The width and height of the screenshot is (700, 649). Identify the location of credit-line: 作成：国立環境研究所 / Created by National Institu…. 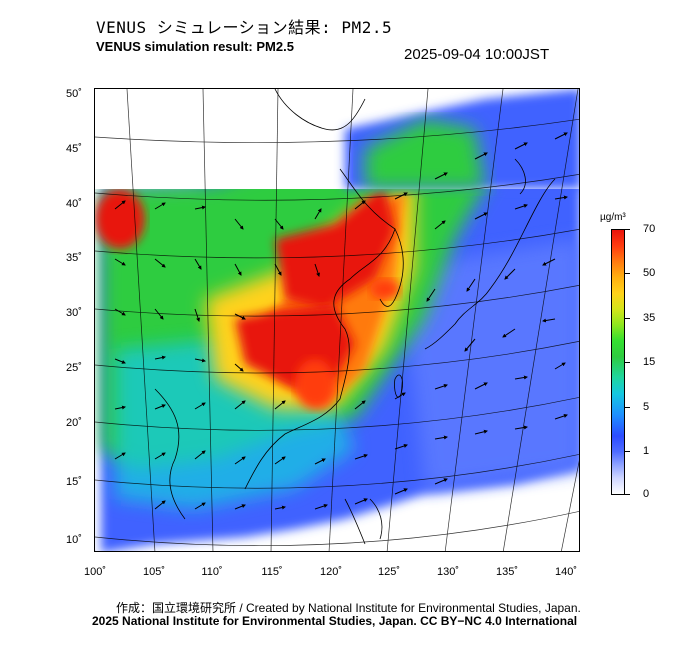
(348, 608).